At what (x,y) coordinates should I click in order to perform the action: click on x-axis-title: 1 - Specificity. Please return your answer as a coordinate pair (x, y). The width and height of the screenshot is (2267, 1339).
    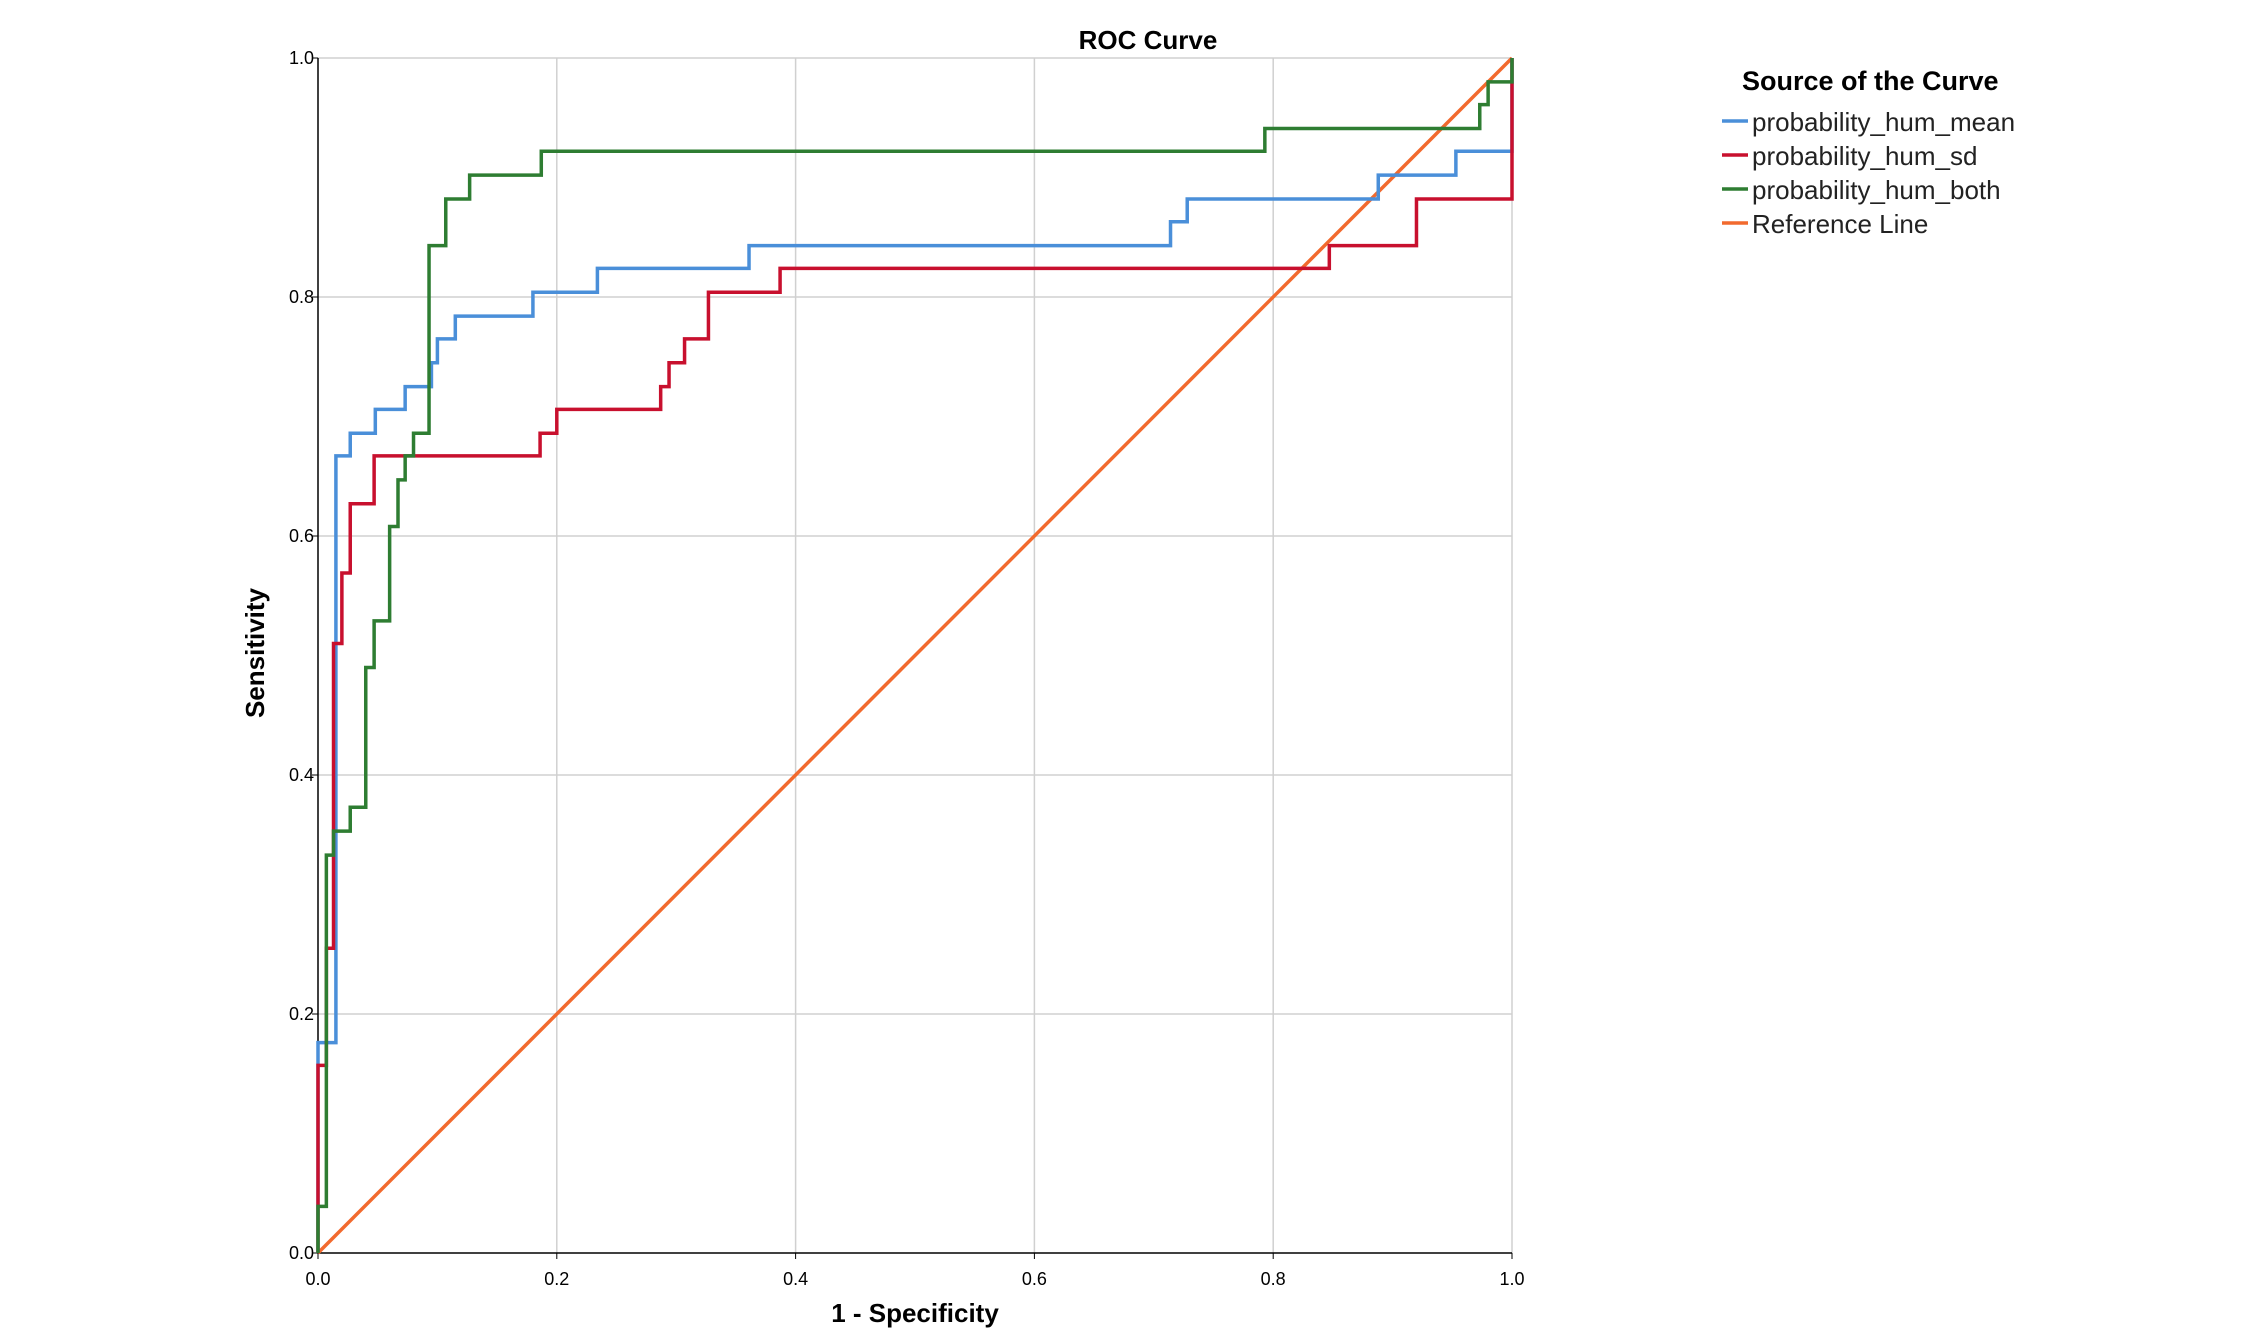
    Looking at the image, I should click on (915, 1313).